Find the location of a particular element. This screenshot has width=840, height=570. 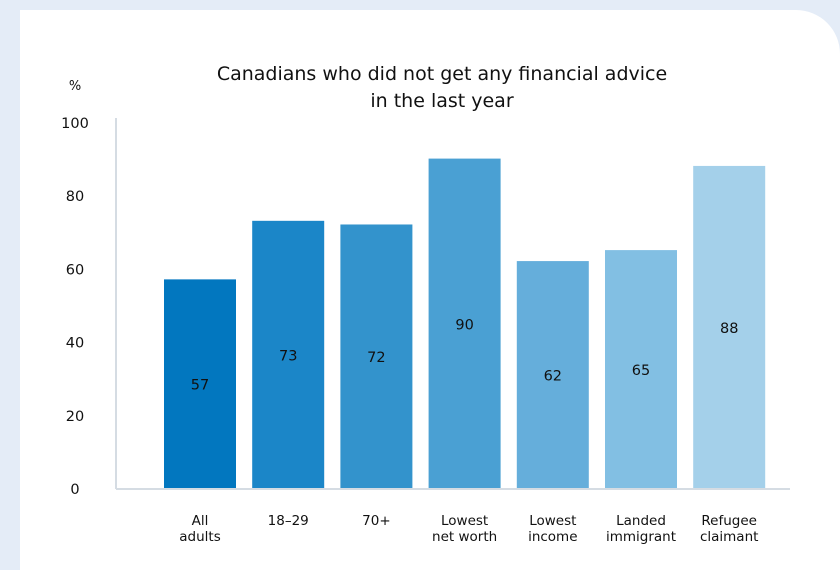

y-axis-label: % is located at coordinates (75, 86).